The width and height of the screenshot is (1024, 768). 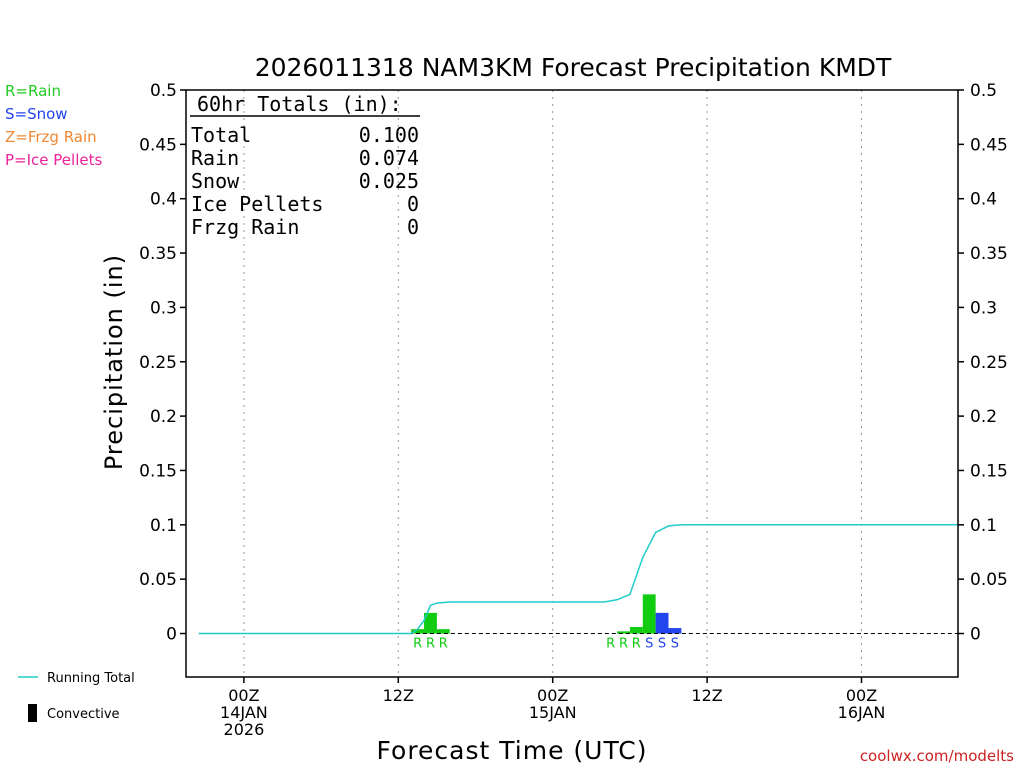 I want to click on y-tick-label-right-1: 0.05, so click(x=989, y=580).